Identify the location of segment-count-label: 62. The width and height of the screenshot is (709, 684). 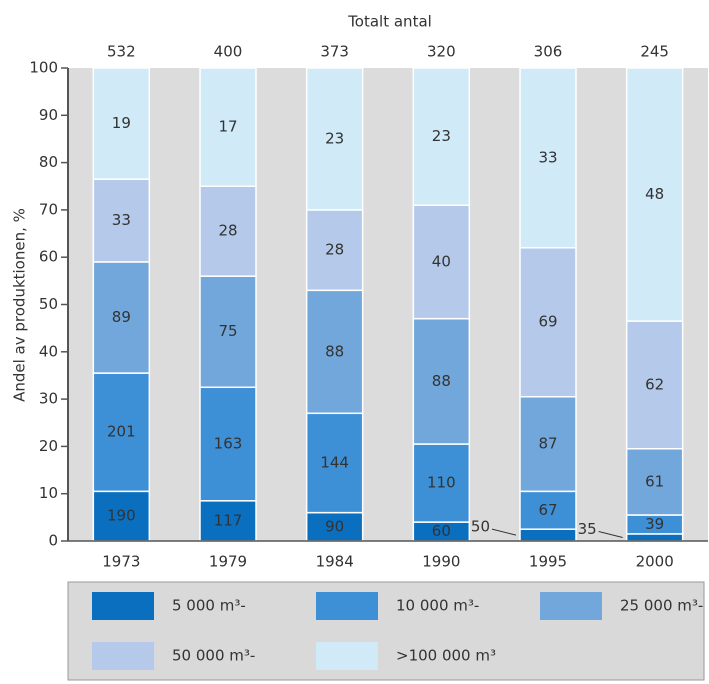
(654, 384).